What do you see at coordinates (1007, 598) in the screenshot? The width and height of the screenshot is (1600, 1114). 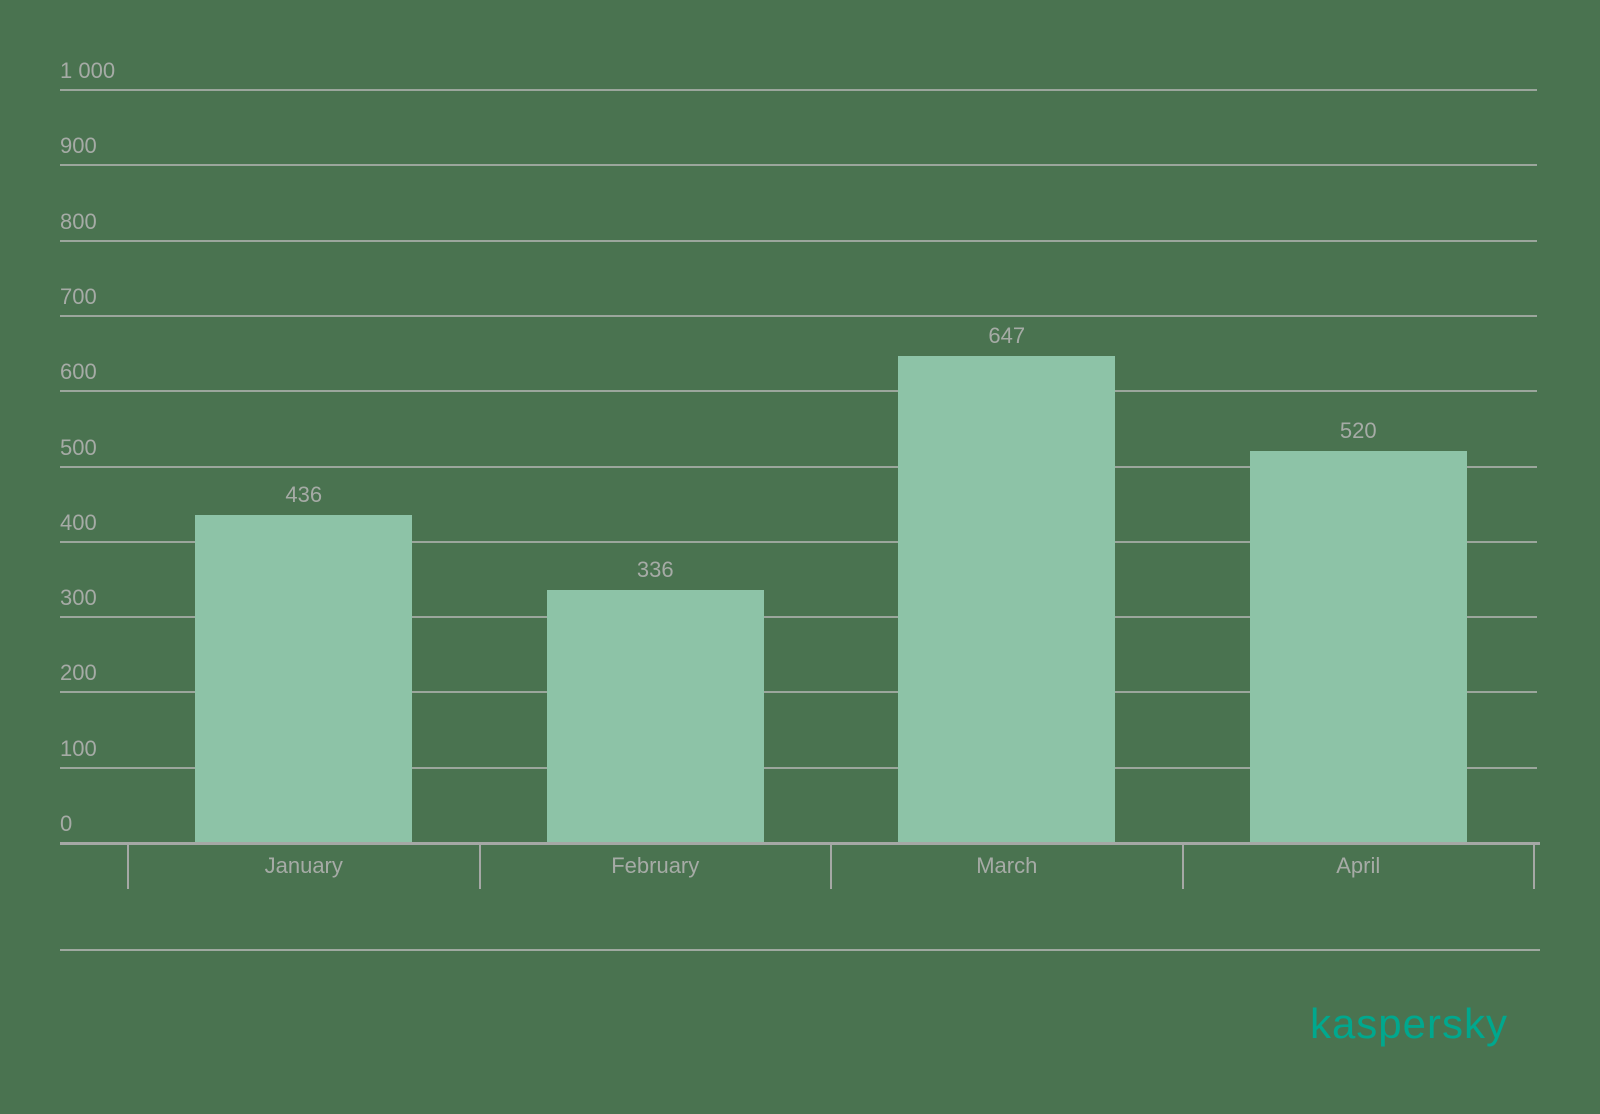 I see `bar-march` at bounding box center [1007, 598].